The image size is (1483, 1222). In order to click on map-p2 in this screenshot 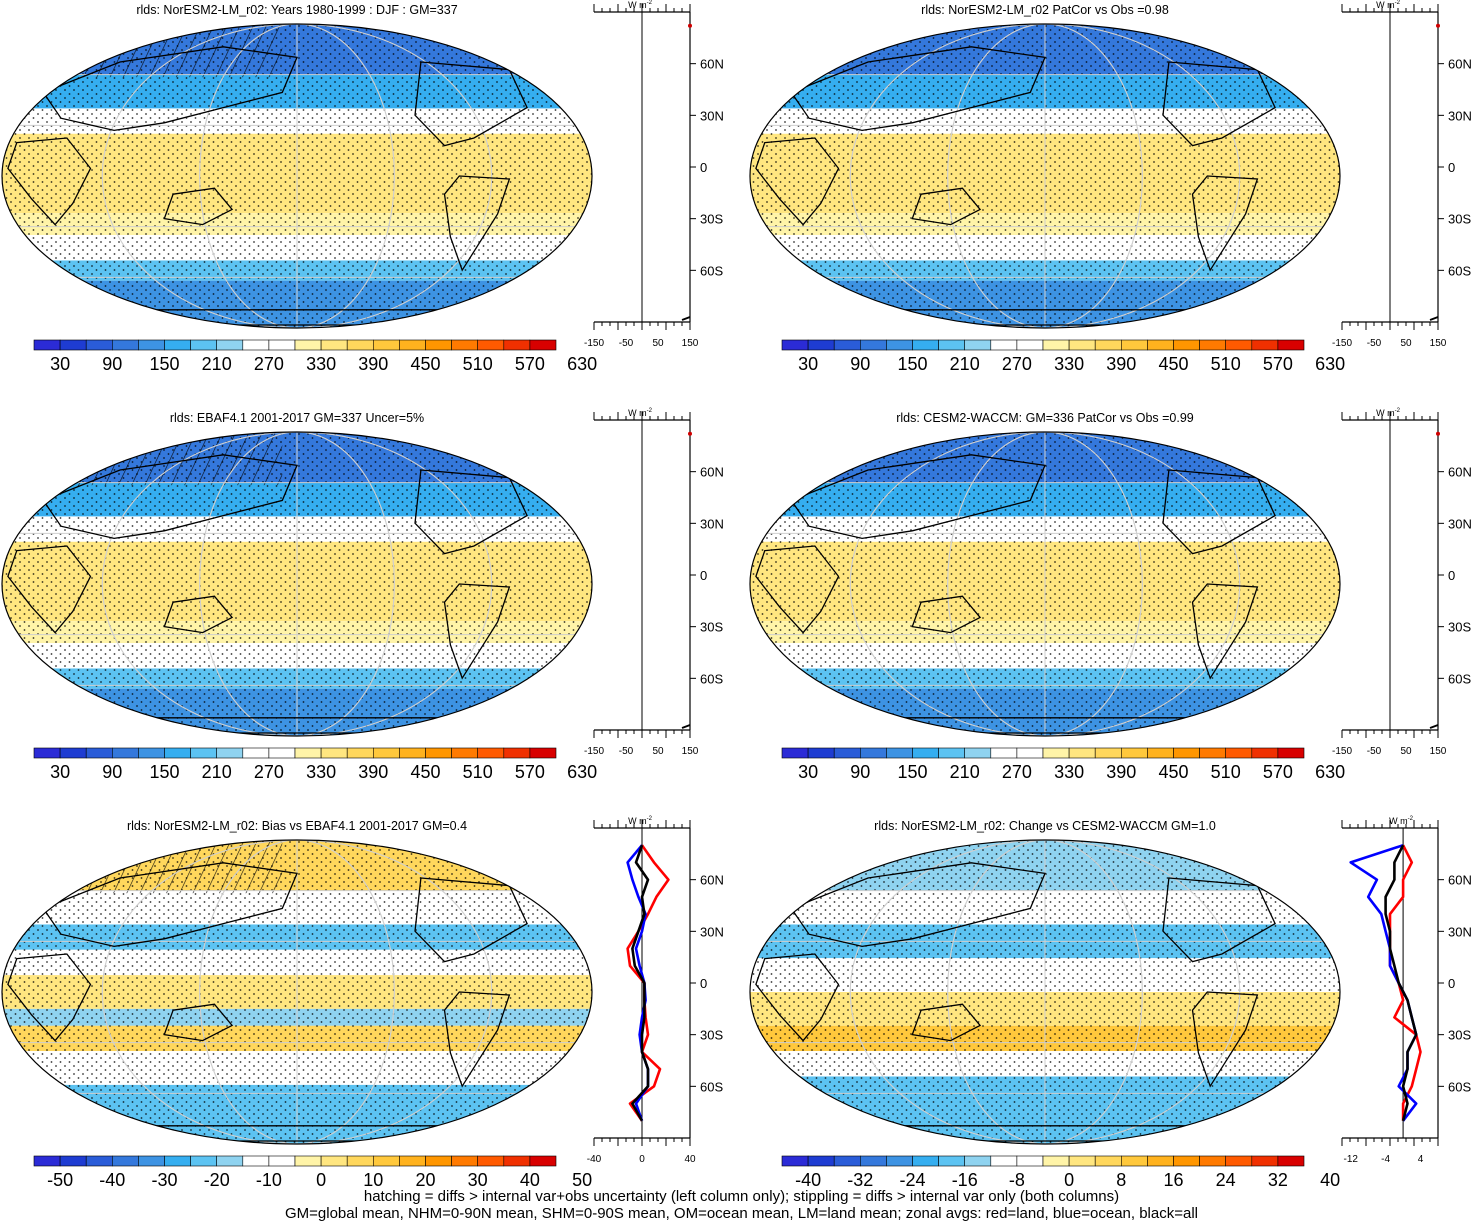, I will do `click(1045, 176)`.